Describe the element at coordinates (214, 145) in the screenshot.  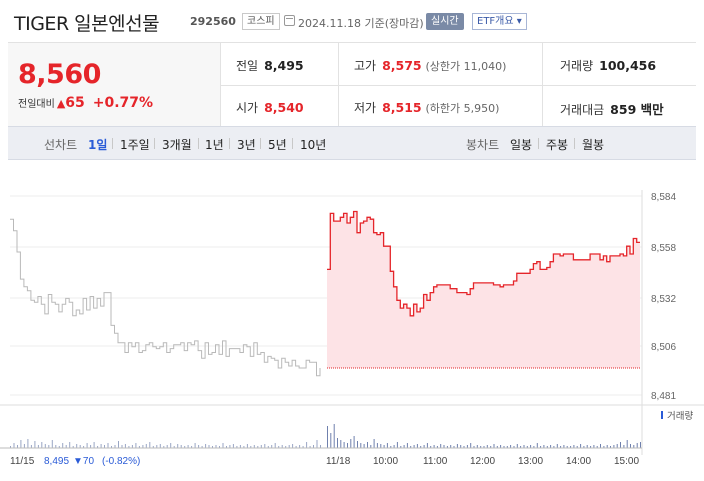
I see `tab-1y: 1년` at that location.